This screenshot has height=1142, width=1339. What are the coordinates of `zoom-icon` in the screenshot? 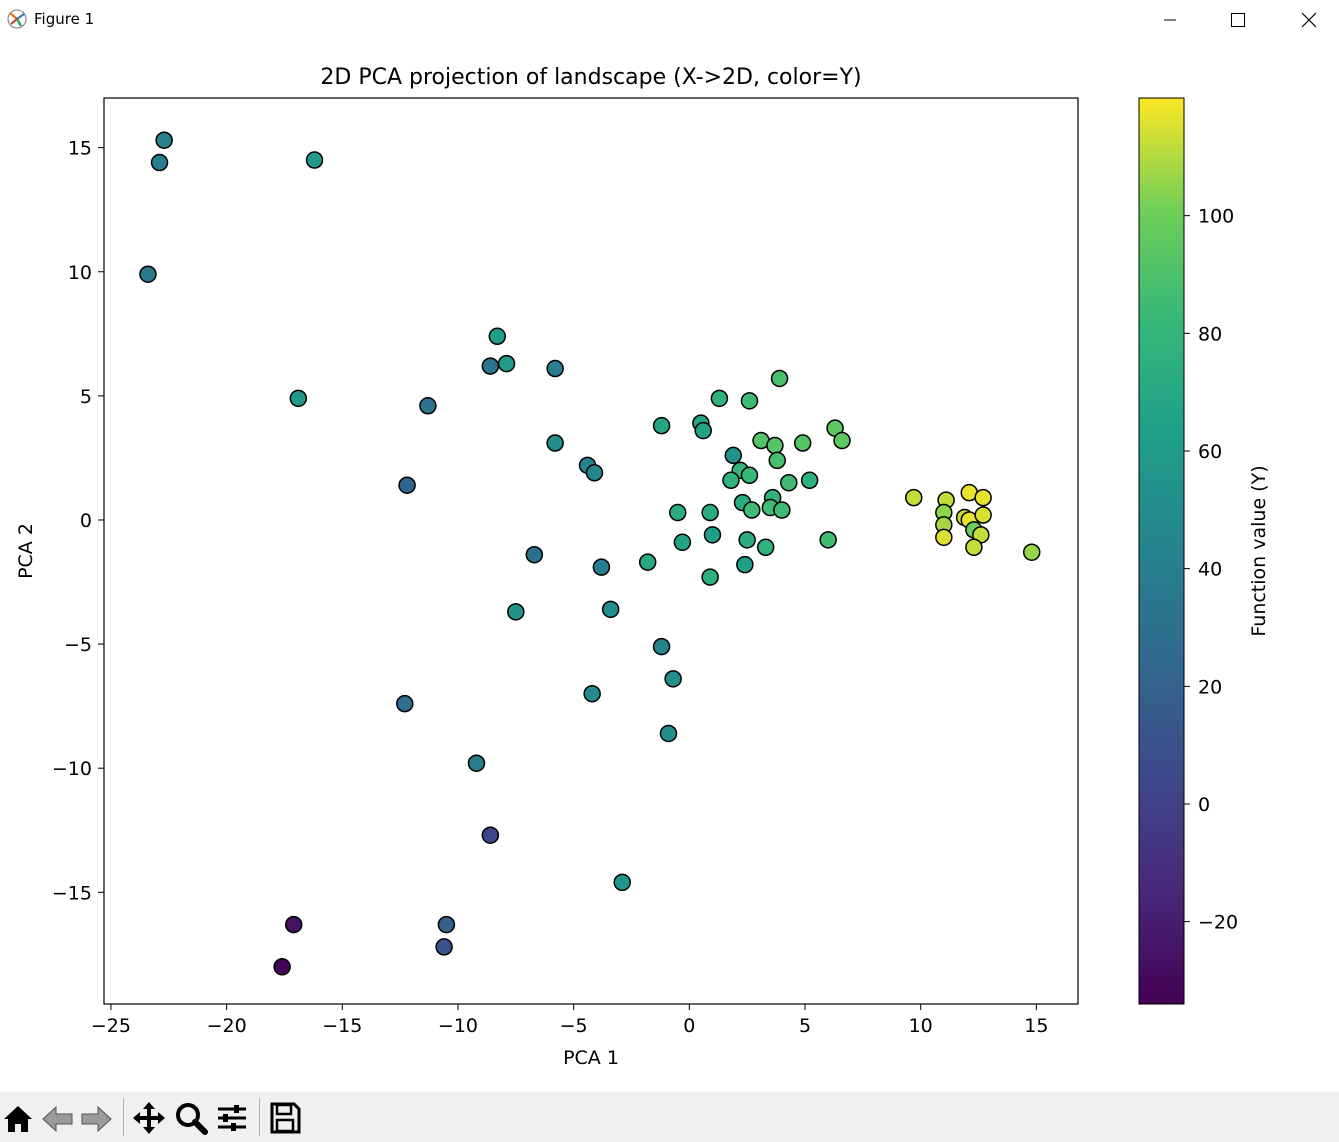 It's located at (192, 1119).